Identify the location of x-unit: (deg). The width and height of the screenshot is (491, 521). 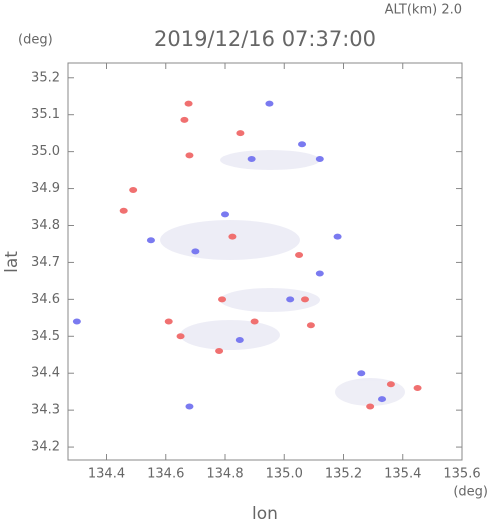
(470, 492).